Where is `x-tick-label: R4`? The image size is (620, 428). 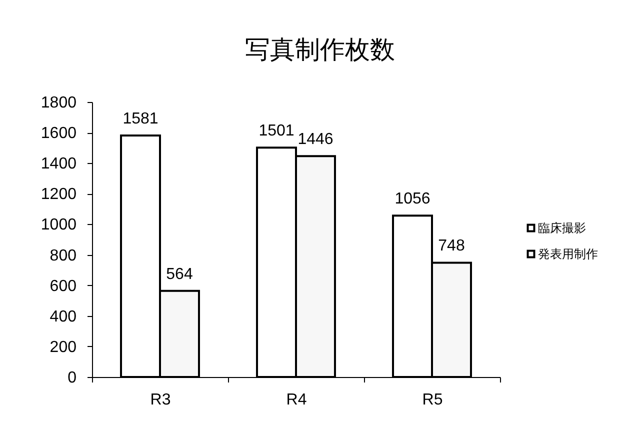 x-tick-label: R4 is located at coordinates (296, 400).